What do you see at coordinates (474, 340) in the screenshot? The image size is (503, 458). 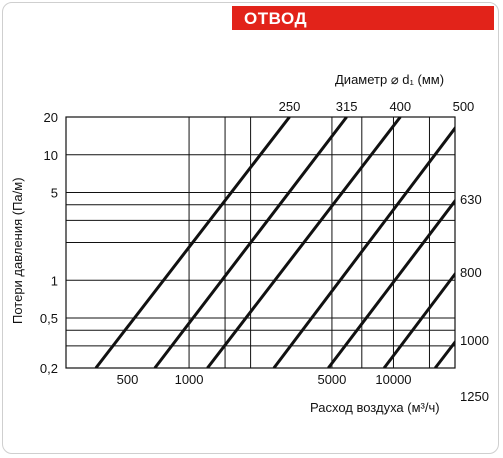 I see `diameter-label-1000: 1000` at bounding box center [474, 340].